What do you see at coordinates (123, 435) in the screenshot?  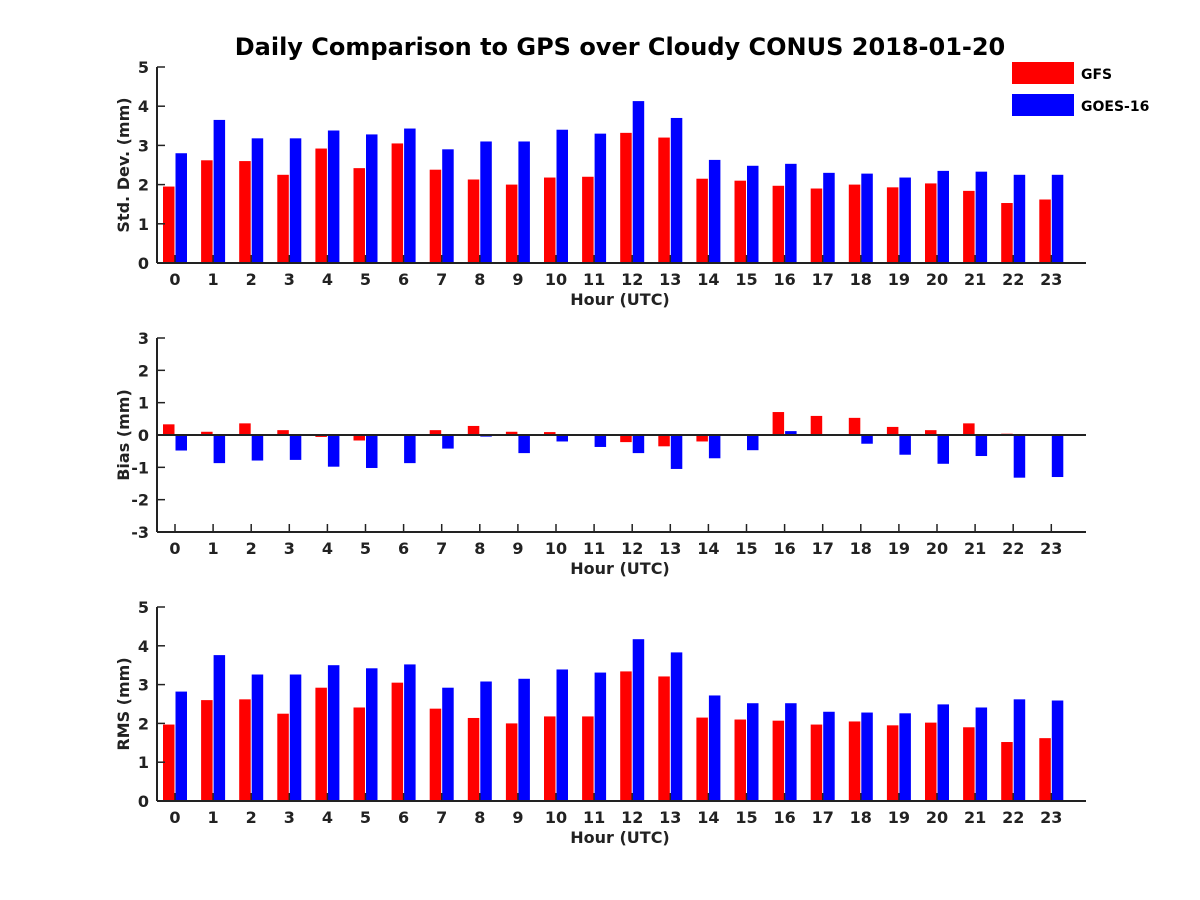 I see `bias-y-axis-label: Bias (mm)` at bounding box center [123, 435].